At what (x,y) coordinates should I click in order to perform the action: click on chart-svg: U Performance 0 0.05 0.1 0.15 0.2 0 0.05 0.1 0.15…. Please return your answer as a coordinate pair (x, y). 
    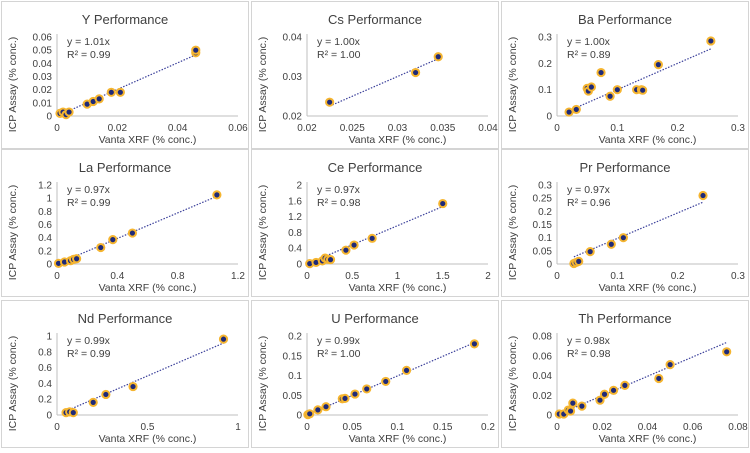
    Looking at the image, I should click on (376, 378).